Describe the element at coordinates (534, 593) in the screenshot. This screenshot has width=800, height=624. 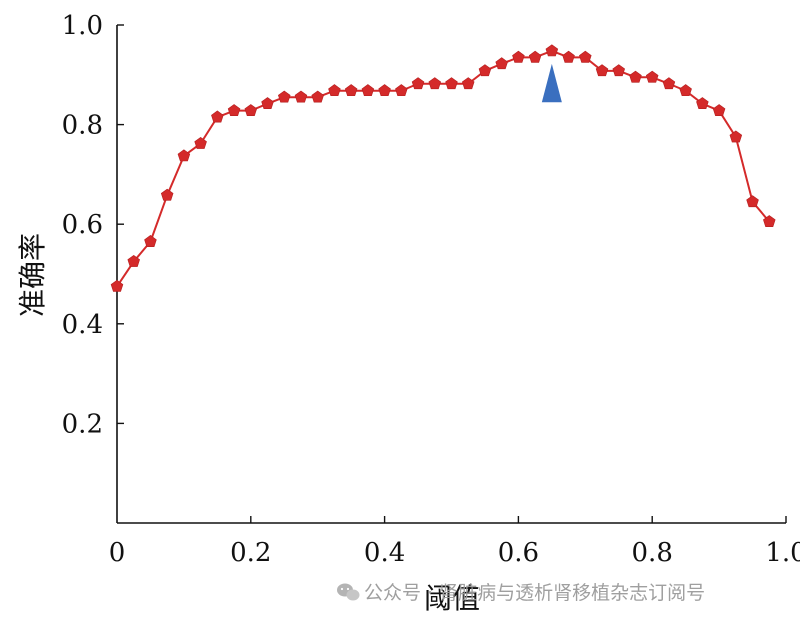
I see `watermark-text: 公众号 · 肾脏病与透析肾移植杂志订阅号` at that location.